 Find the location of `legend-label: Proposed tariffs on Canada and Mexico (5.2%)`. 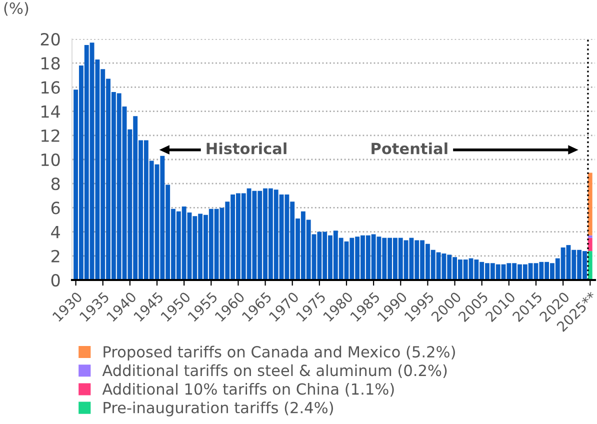

legend-label: Proposed tariffs on Canada and Mexico (5.2%) is located at coordinates (279, 353).